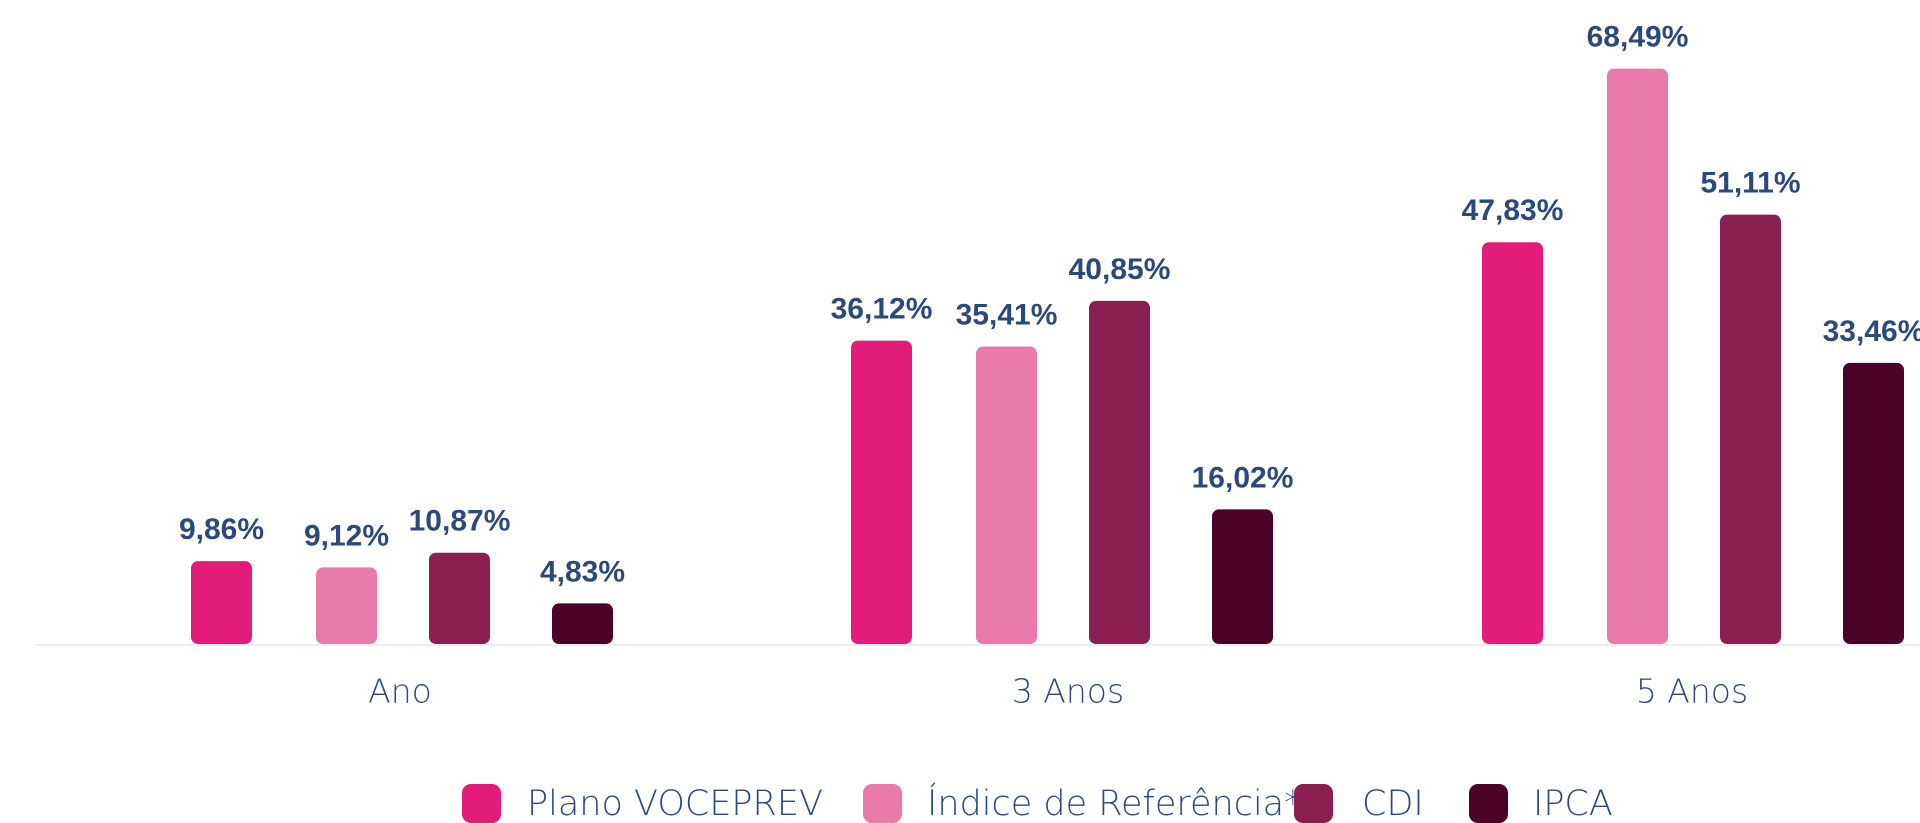 Image resolution: width=1920 pixels, height=823 pixels. Describe the element at coordinates (1393, 803) in the screenshot. I see `legend-label: CDI` at that location.